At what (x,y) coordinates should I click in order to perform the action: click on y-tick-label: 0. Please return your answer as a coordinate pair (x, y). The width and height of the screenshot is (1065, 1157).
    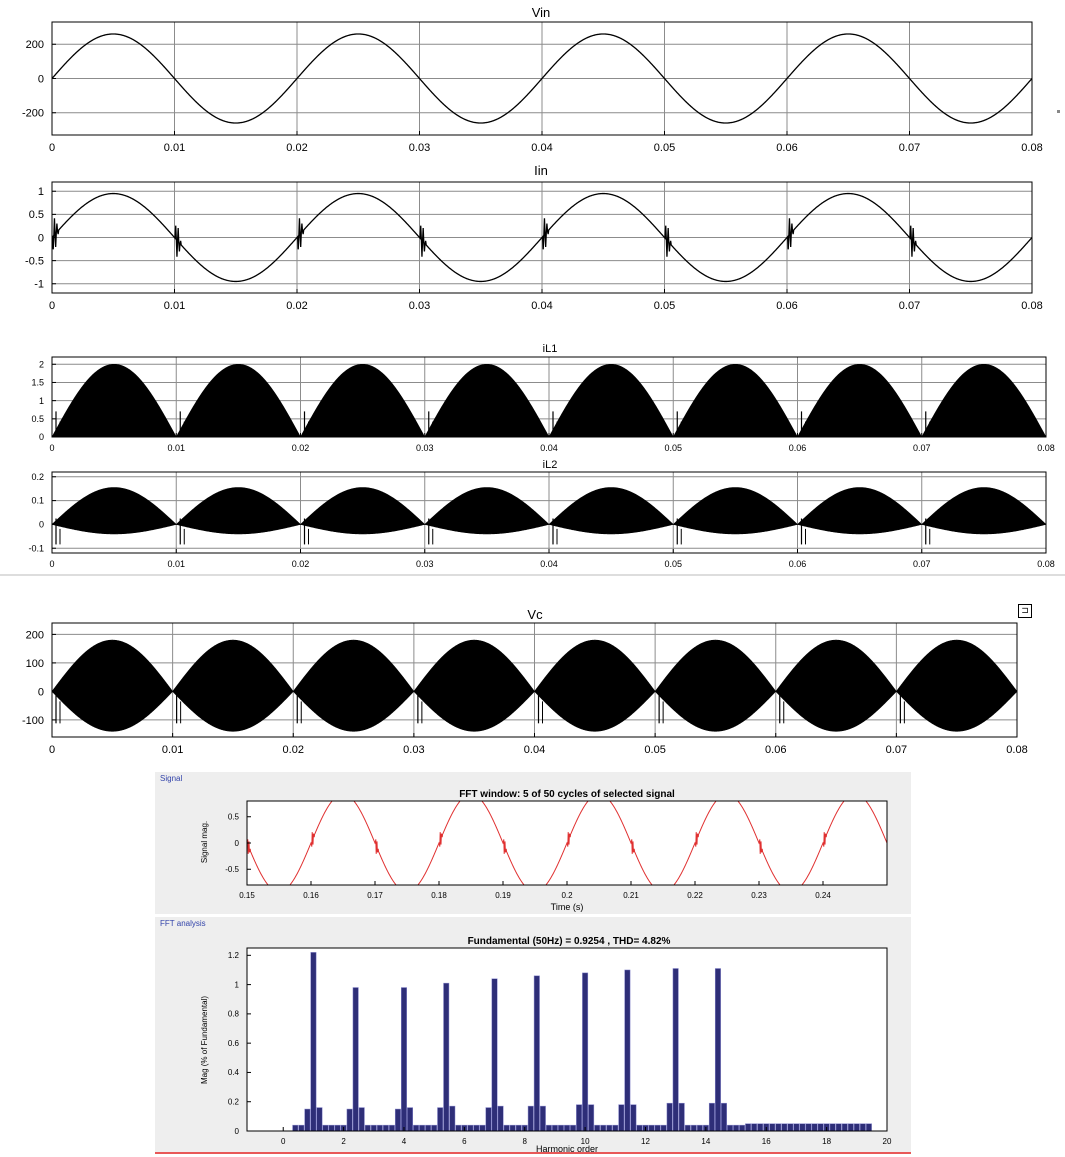
    Looking at the image, I should click on (41, 79).